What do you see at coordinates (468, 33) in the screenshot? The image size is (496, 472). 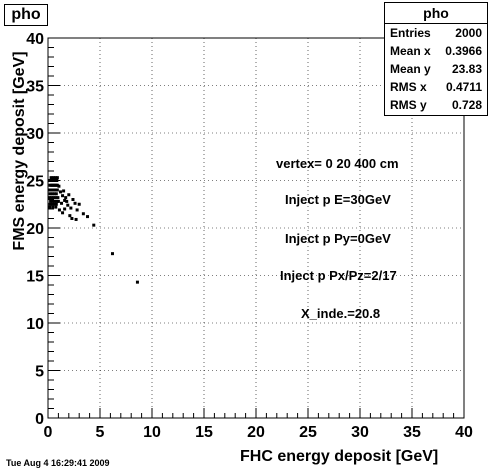 I see `stats-value: 2000` at bounding box center [468, 33].